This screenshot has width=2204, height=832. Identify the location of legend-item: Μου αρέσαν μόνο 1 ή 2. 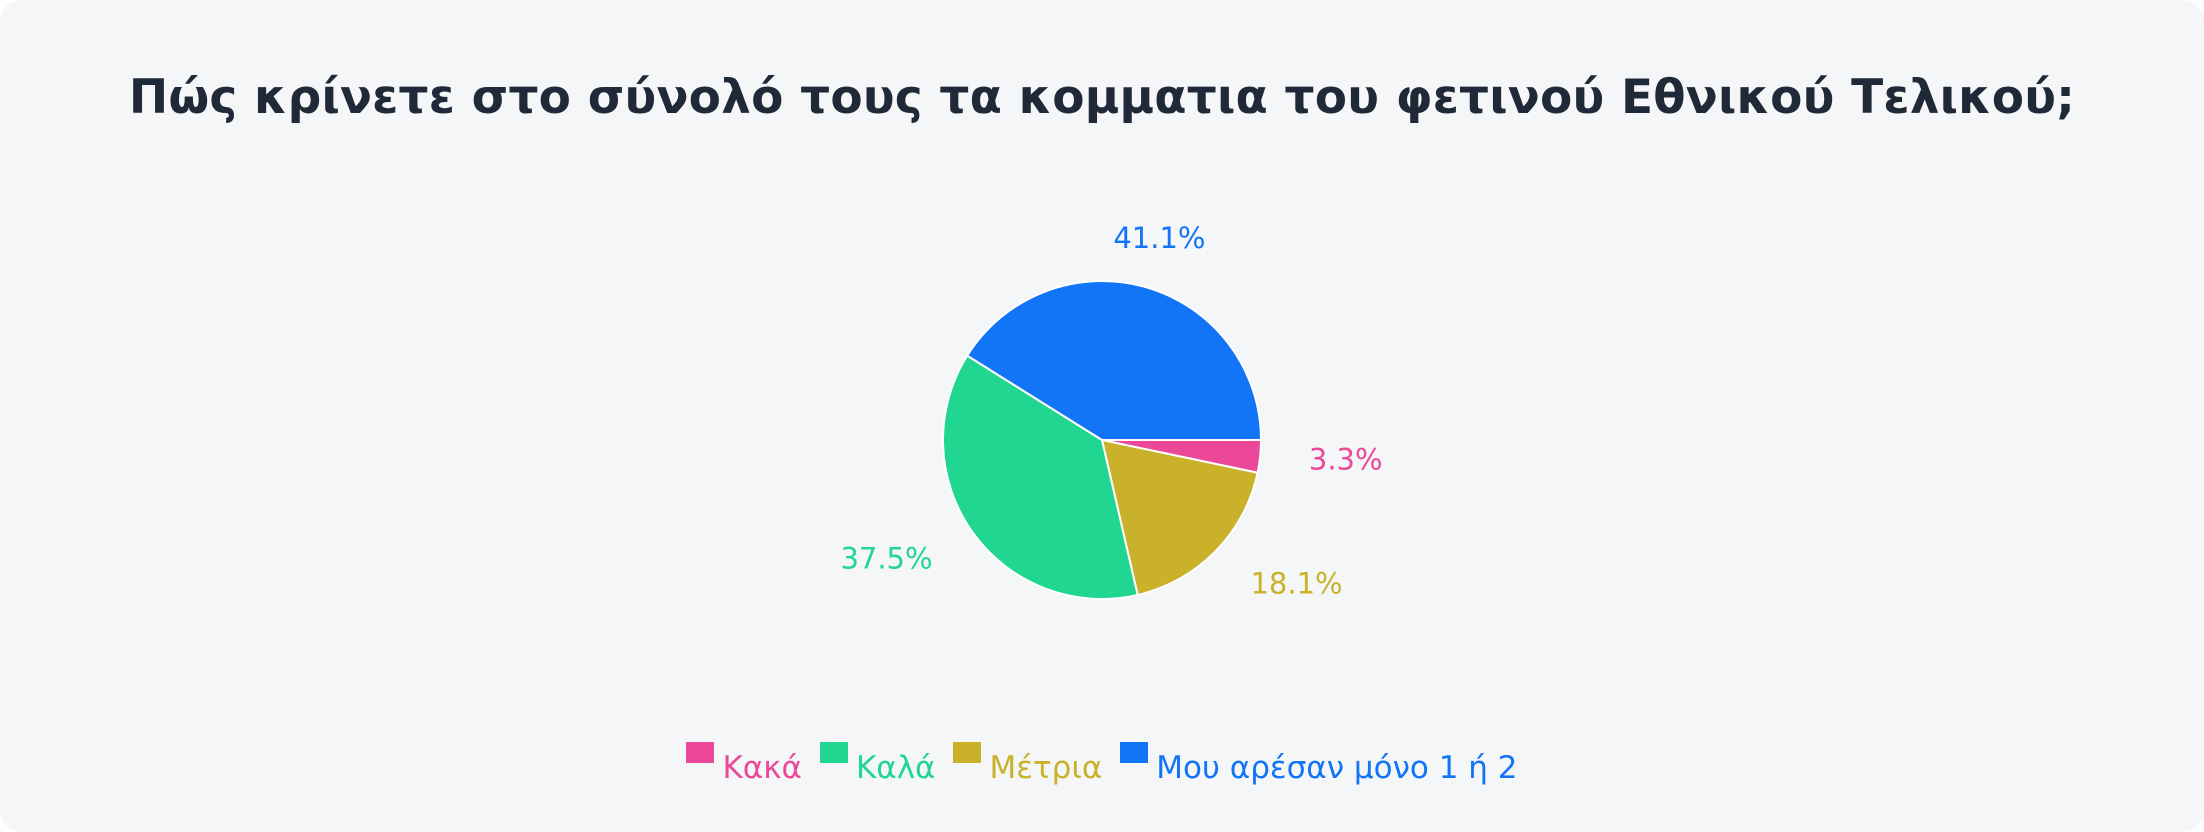
(1319, 764).